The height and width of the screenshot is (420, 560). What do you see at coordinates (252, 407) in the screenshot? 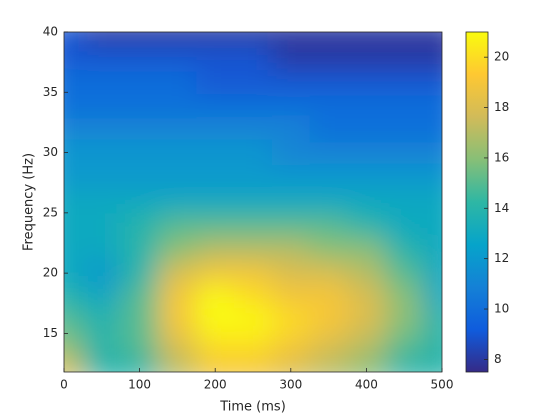
I see `x-axis-label: Time (ms)` at bounding box center [252, 407].